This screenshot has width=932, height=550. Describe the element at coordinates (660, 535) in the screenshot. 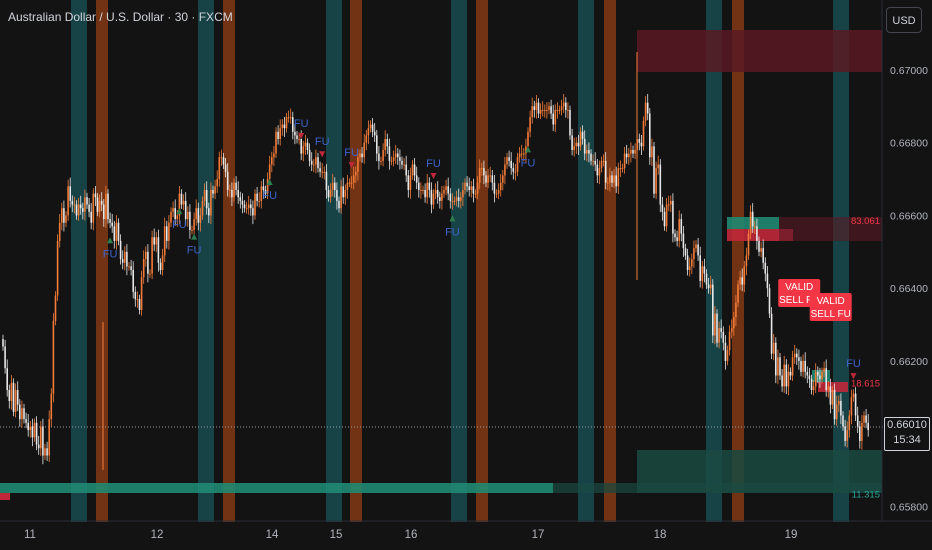

I see `date-axis-label: 18` at that location.